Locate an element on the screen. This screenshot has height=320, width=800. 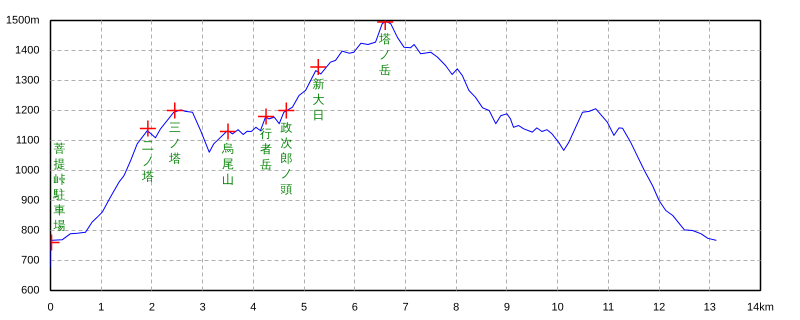
y-tick-label: 1000 is located at coordinates (27, 170).